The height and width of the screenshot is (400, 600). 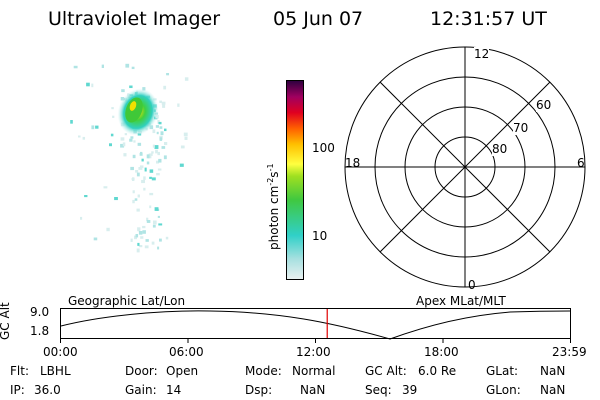 What do you see at coordinates (141, 371) in the screenshot?
I see `door-label: Door:` at bounding box center [141, 371].